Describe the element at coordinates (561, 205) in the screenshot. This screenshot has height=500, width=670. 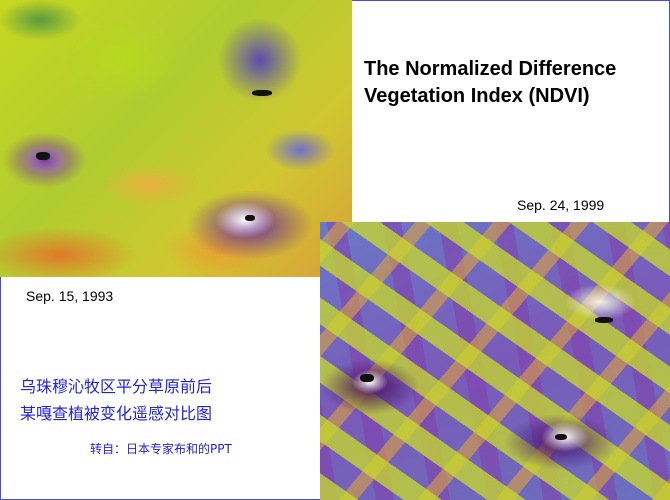
I see `date-after-label: Sep. 24, 1999` at that location.